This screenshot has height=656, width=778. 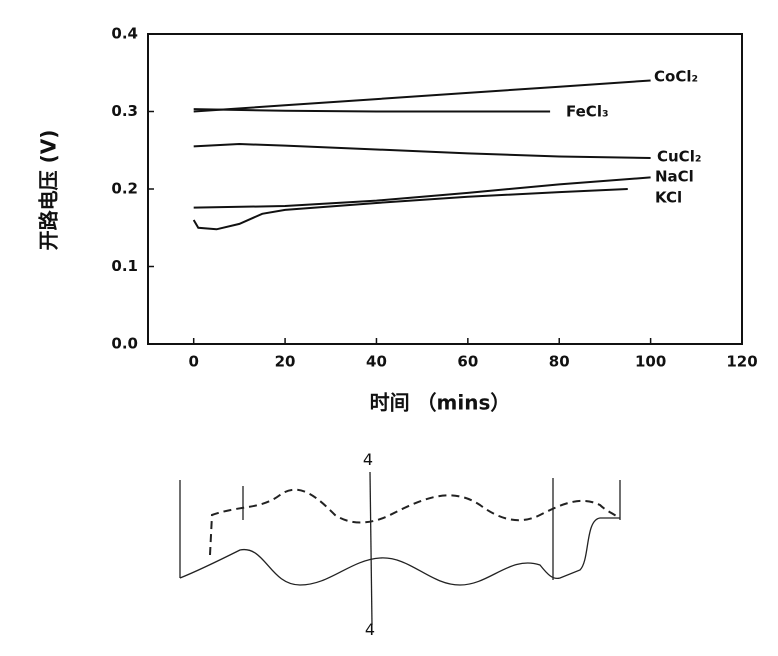 I want to click on section-line, so click(x=371, y=548).